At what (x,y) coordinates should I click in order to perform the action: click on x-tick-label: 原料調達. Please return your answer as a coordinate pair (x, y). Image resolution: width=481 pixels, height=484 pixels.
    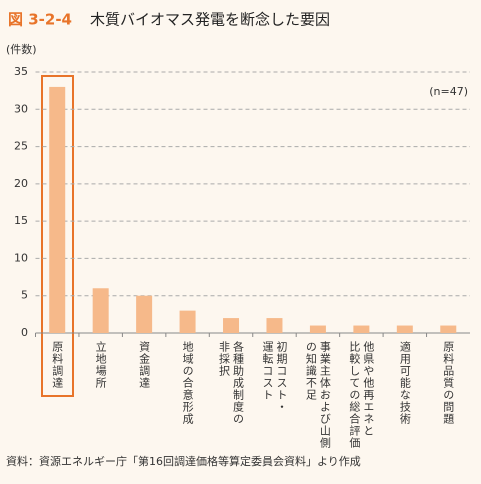
    Looking at the image, I should click on (57, 365).